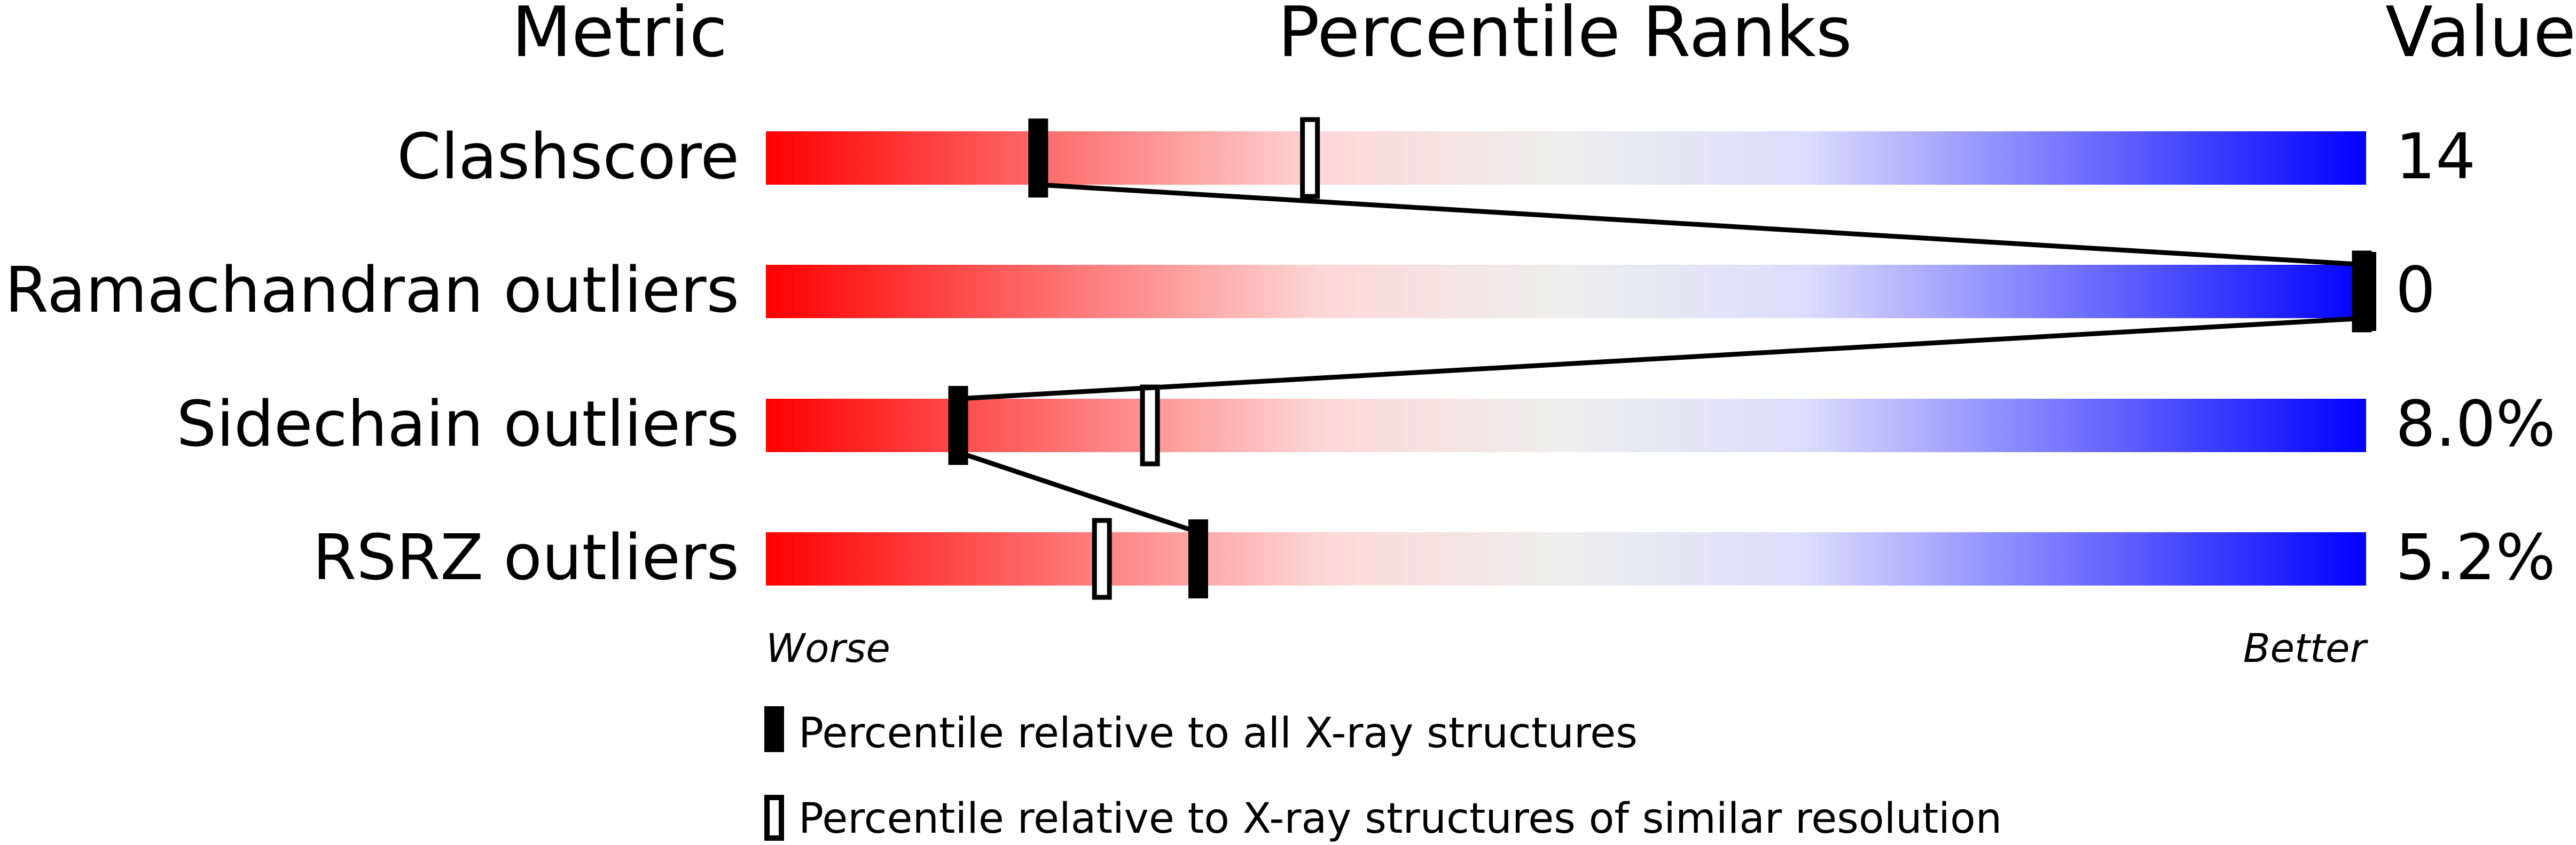 This screenshot has width=2576, height=845. I want to click on header-value: Value, so click(2480, 37).